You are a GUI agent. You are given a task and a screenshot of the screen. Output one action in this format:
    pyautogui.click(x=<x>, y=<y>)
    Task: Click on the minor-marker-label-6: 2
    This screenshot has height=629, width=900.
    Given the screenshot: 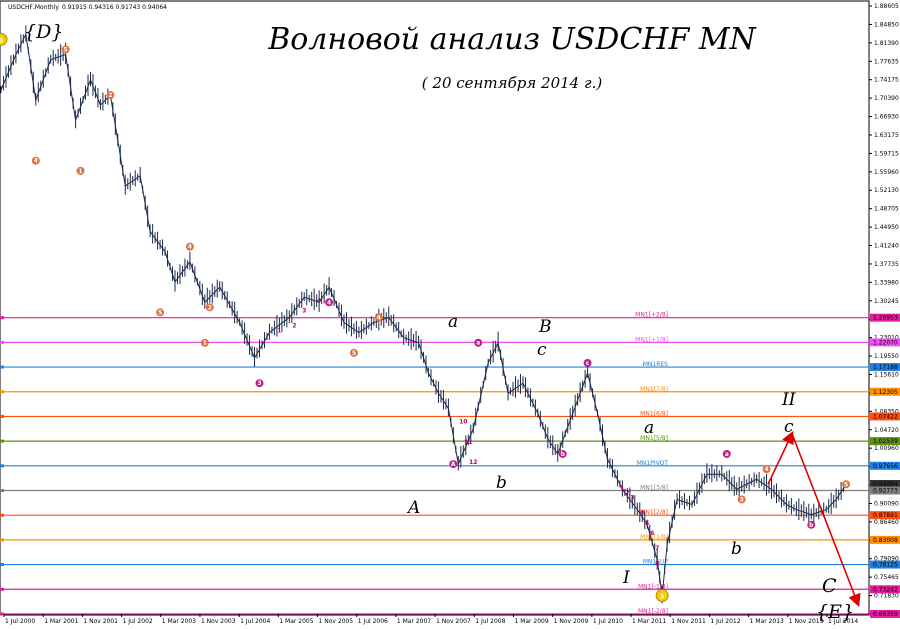 What is the action you would take?
    pyautogui.click(x=210, y=307)
    